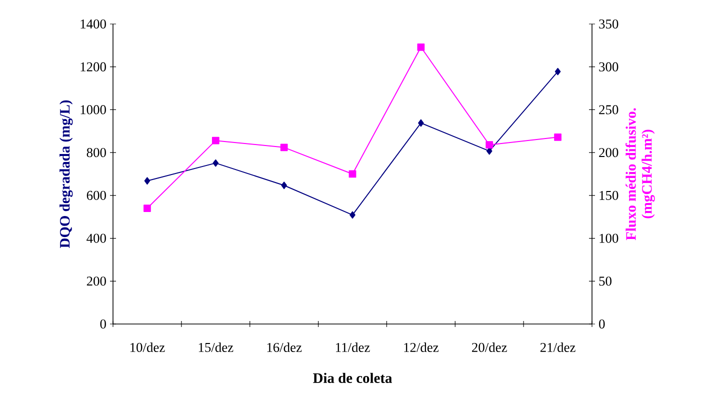  I want to click on y-tick-label: 200, so click(96, 281).